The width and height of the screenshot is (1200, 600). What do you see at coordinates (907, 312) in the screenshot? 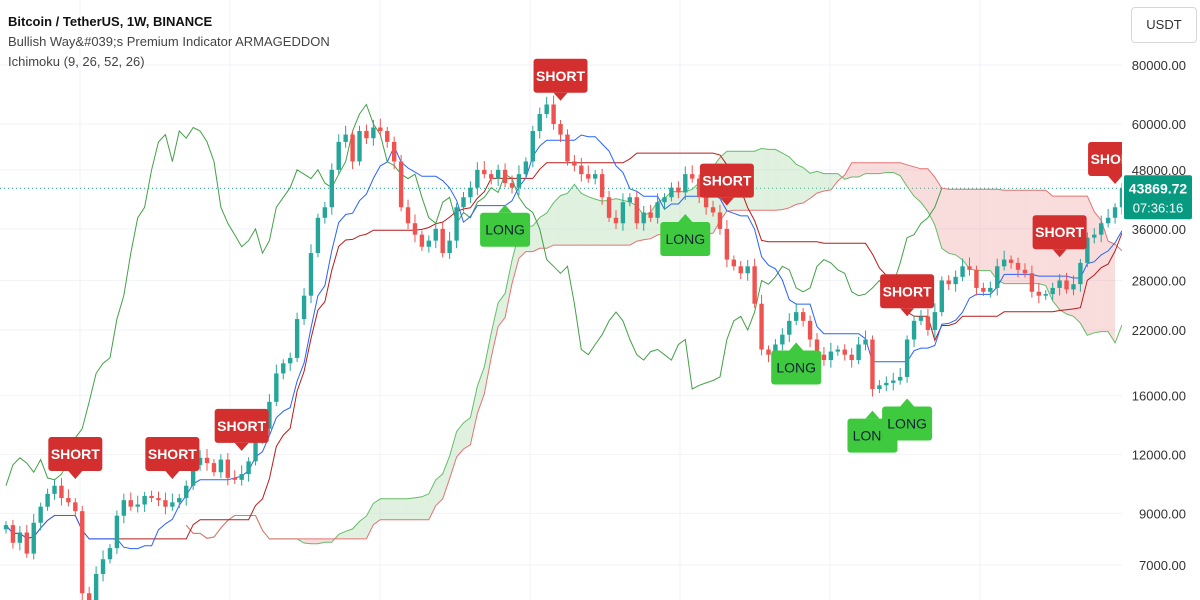
I see `short-signal-pointer` at bounding box center [907, 312].